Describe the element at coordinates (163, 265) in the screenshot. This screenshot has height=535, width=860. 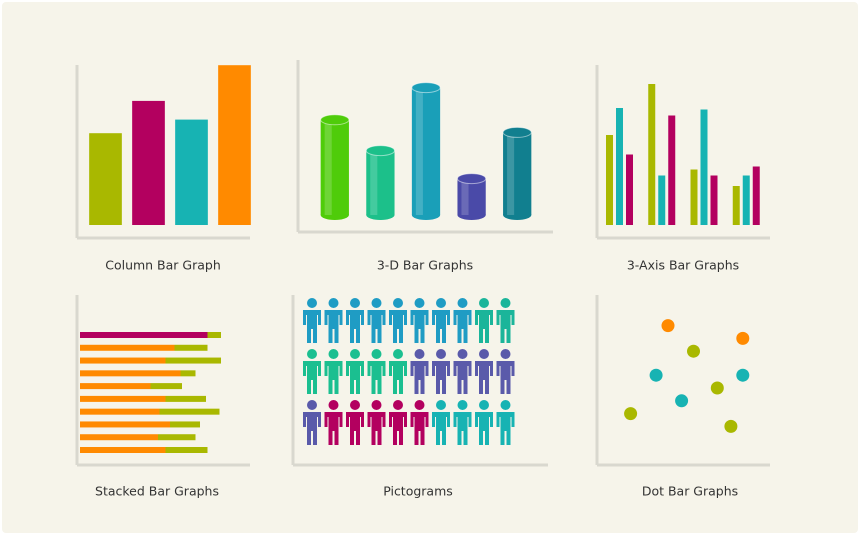
I see `caption: Column Bar Graph` at that location.